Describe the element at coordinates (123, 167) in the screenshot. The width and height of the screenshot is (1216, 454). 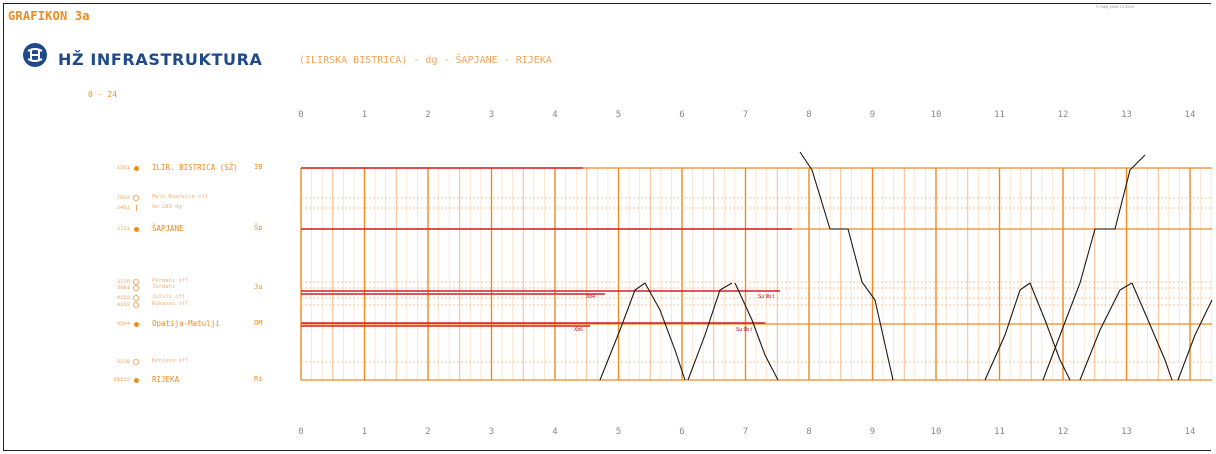
I see `station-km: 1501` at that location.